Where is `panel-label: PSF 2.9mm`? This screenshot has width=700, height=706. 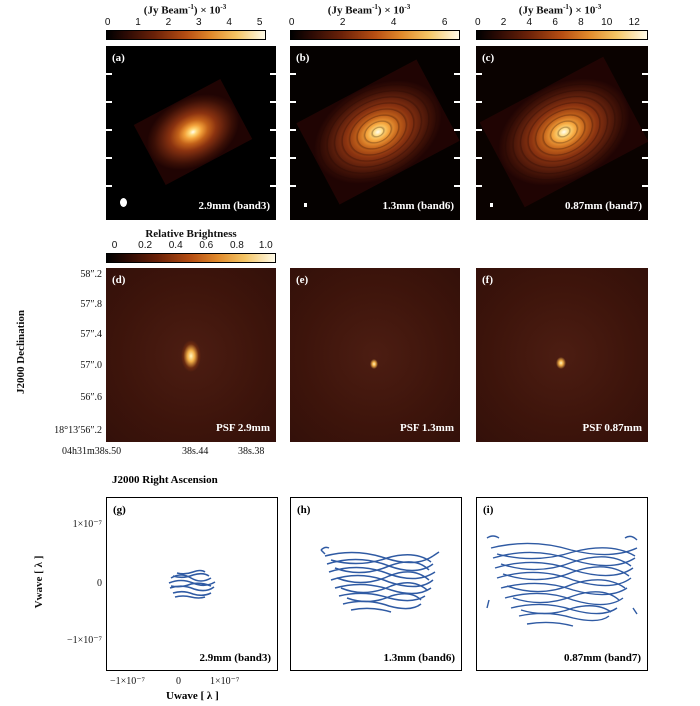 panel-label: PSF 2.9mm is located at coordinates (243, 428).